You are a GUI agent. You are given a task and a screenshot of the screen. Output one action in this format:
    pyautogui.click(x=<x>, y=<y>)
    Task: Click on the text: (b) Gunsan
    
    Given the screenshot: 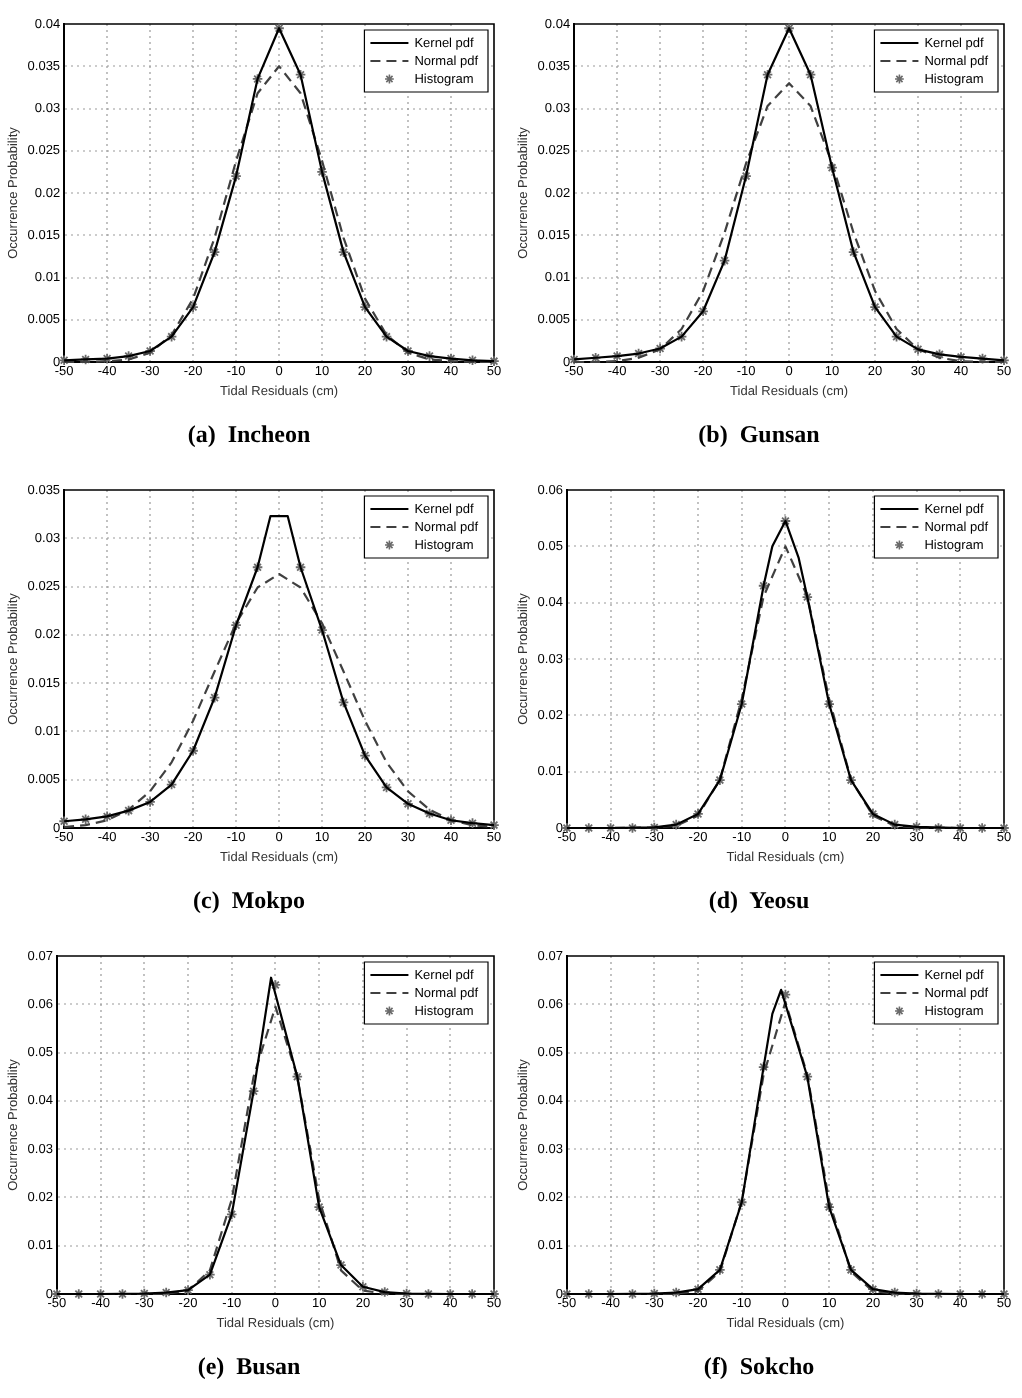 What is the action you would take?
    pyautogui.click(x=759, y=433)
    